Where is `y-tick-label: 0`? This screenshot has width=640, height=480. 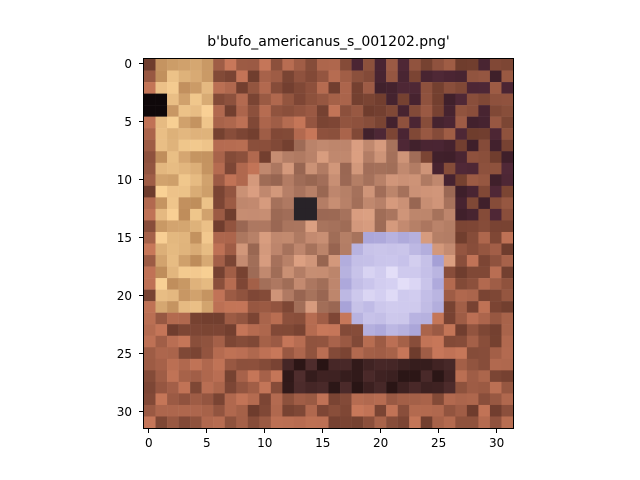 y-tick-label: 0 is located at coordinates (128, 63).